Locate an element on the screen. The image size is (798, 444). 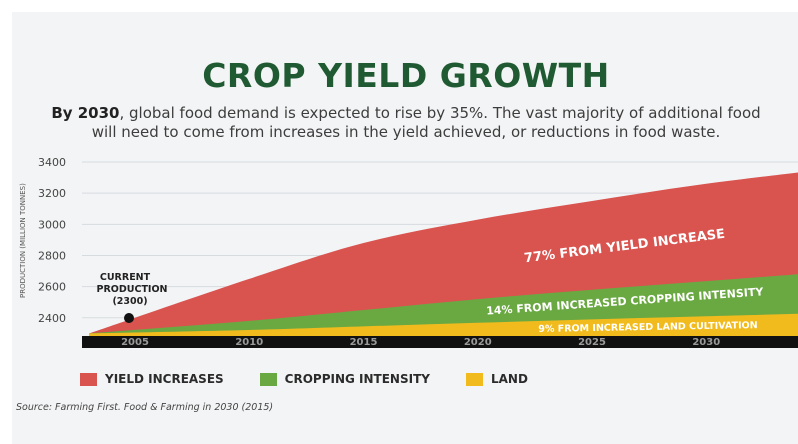
x-axis-bar is located at coordinates (440, 342).